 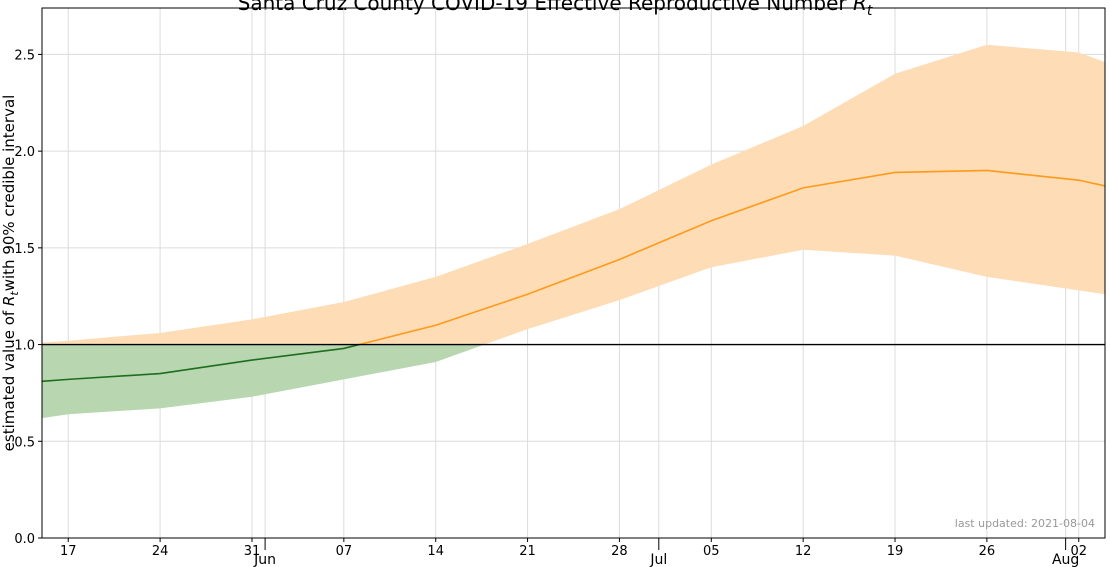 What do you see at coordinates (658, 559) in the screenshot?
I see `x-tick-label: Jul` at bounding box center [658, 559].